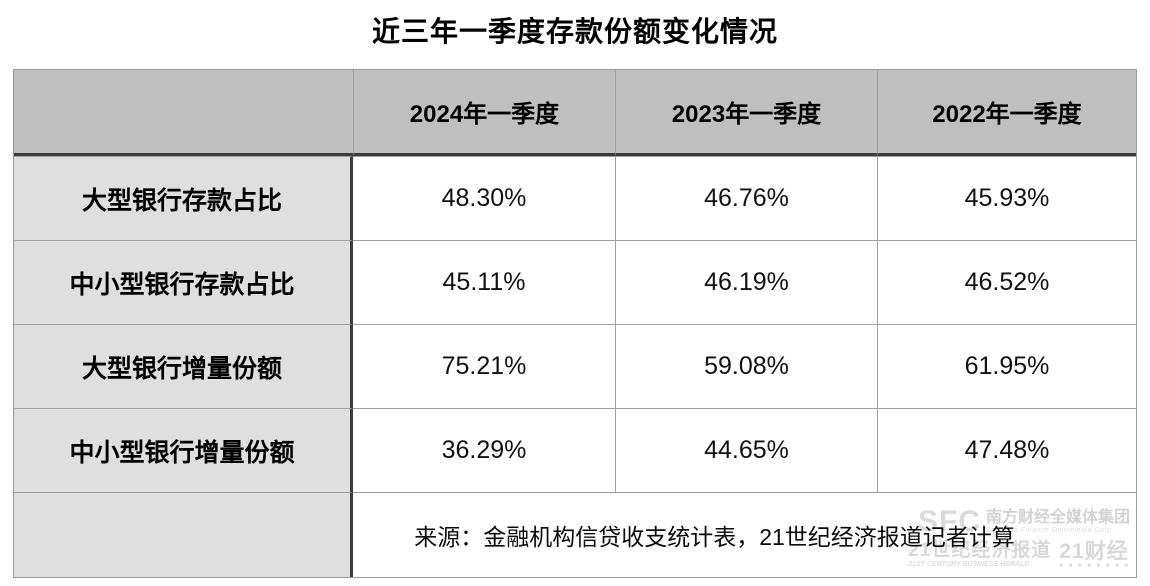 This screenshot has height=586, width=1150. What do you see at coordinates (1006, 366) in the screenshot?
I see `table-cell: 61.95%` at bounding box center [1006, 366].